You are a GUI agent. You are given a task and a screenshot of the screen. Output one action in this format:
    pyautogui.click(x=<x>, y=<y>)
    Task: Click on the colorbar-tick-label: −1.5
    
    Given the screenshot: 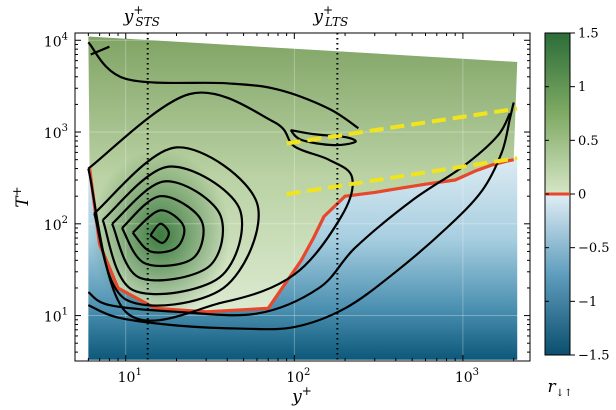 What is the action you would take?
    pyautogui.click(x=594, y=356)
    